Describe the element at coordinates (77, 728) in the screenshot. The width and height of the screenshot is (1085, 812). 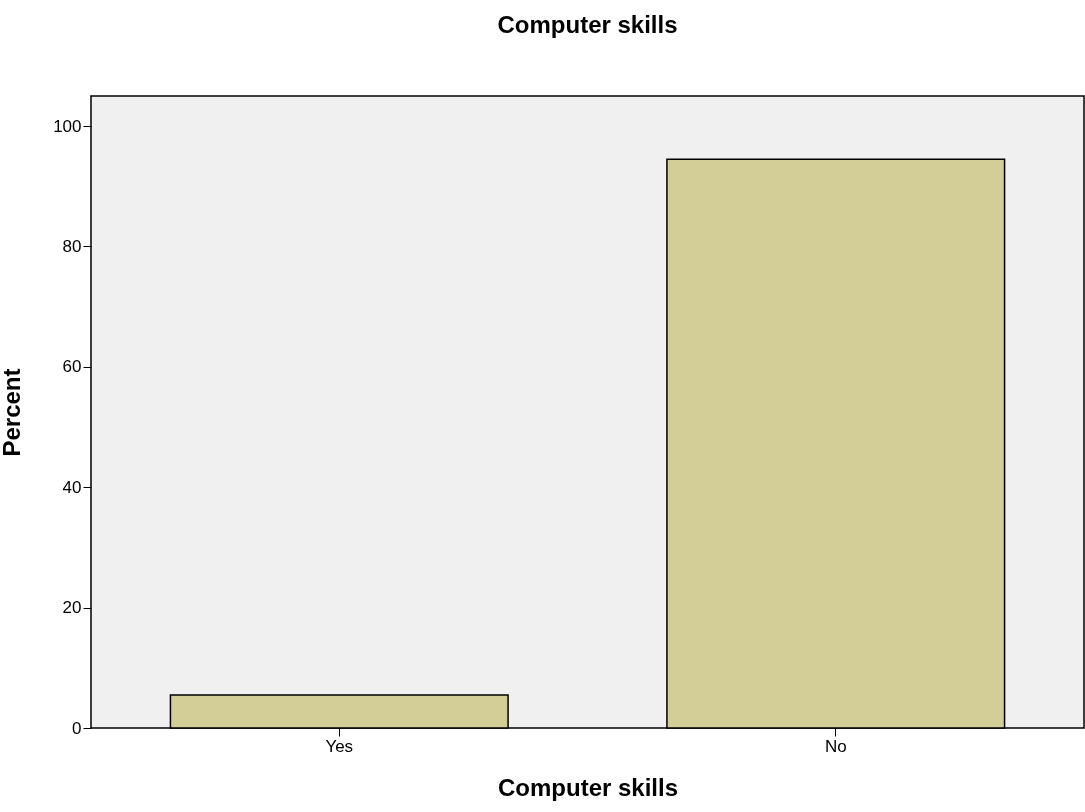
I see `y-tick-label: 0` at that location.